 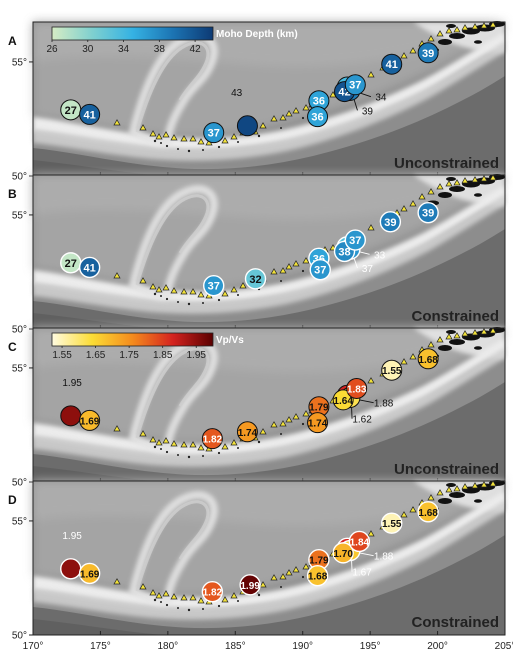 I want to click on station-marker: 1.55, so click(x=392, y=370).